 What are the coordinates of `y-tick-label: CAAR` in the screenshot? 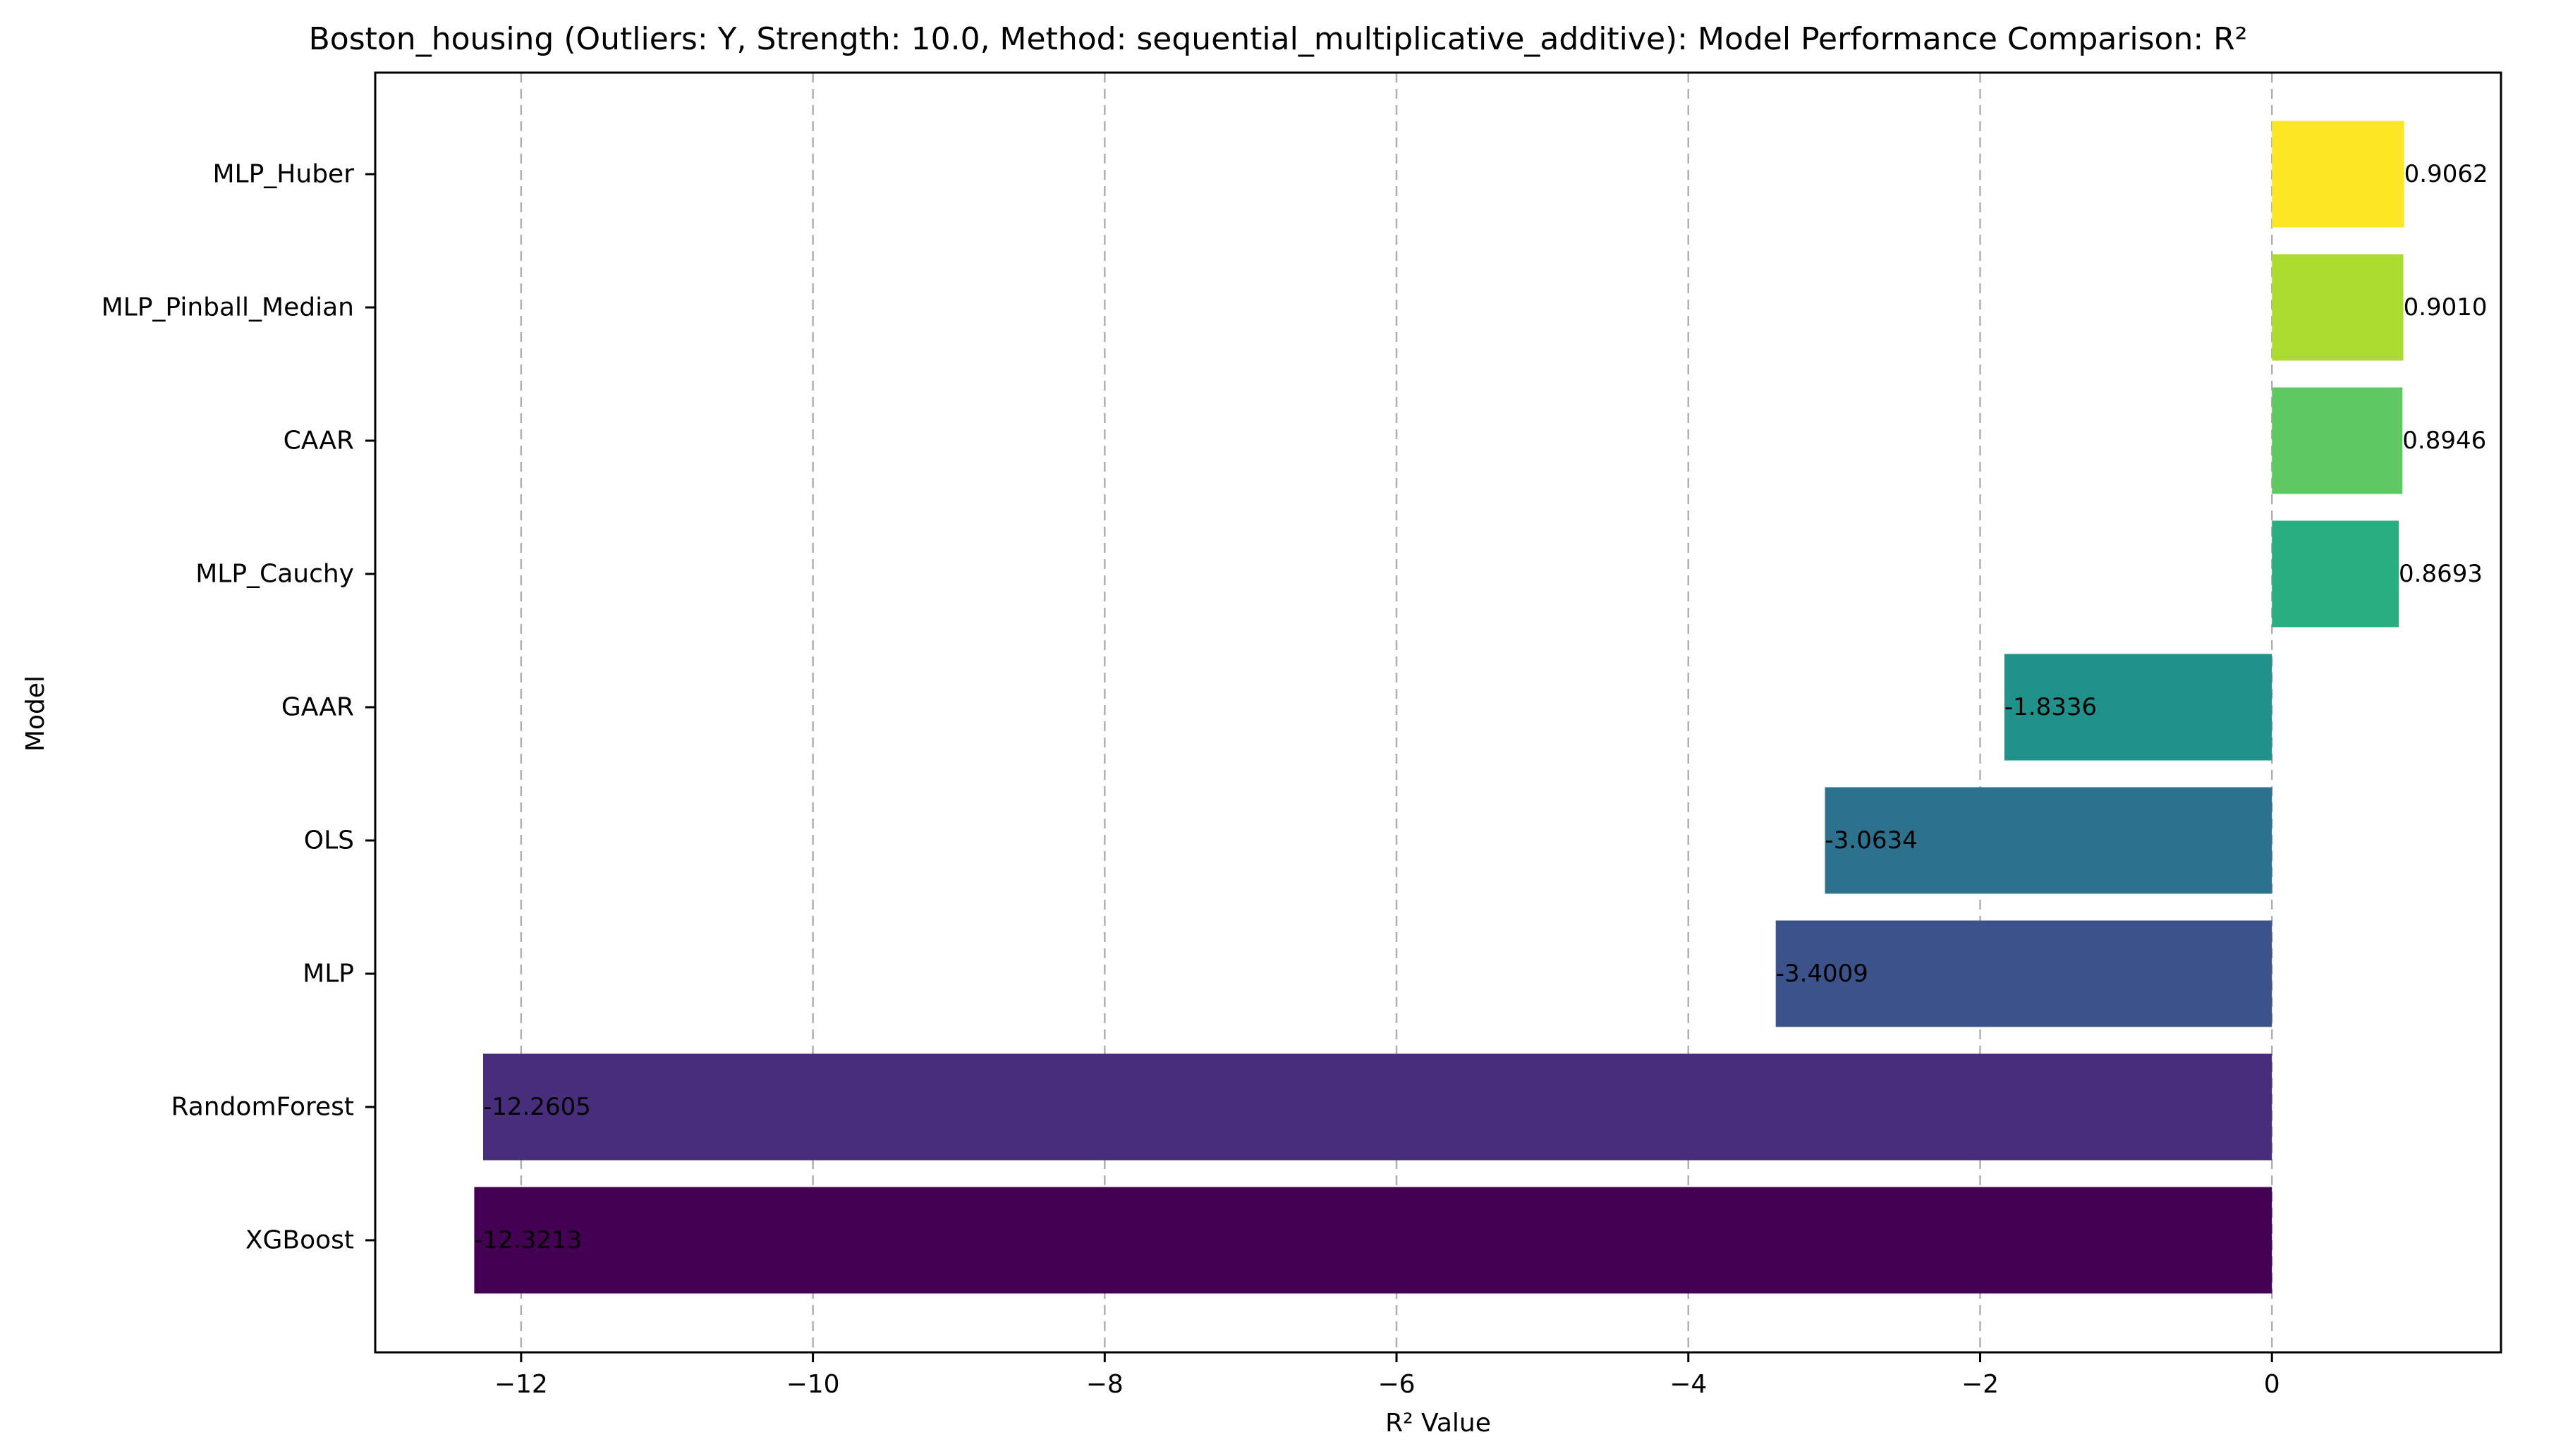 It's located at (319, 441).